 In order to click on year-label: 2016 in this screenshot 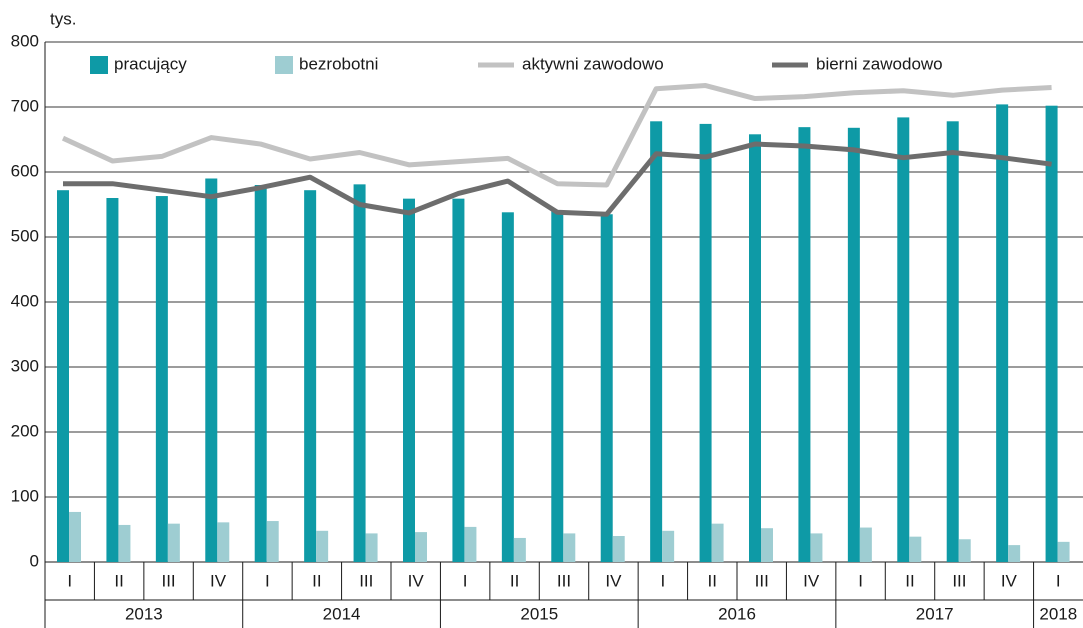, I will do `click(737, 613)`.